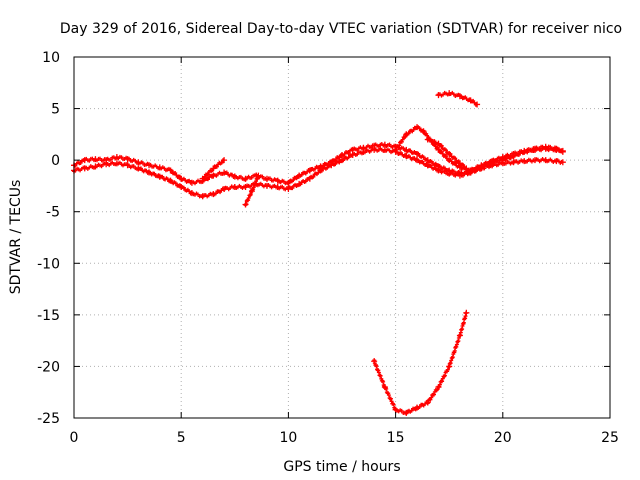 The image size is (640, 480). What do you see at coordinates (48, 367) in the screenshot?
I see `y-tick-label: -20` at bounding box center [48, 367].